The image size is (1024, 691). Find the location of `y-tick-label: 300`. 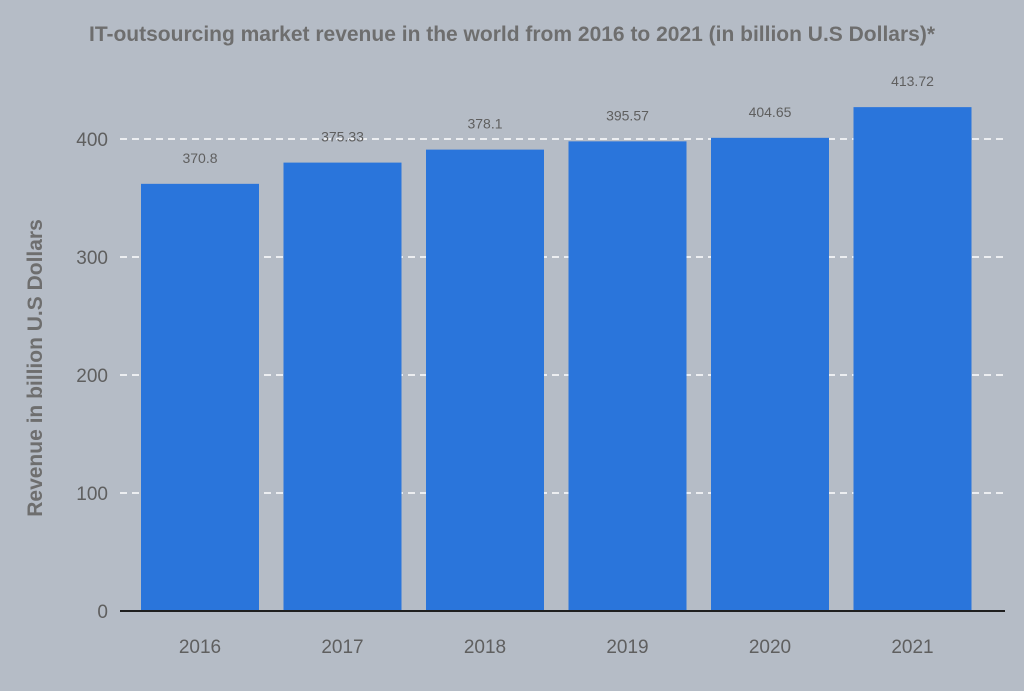

y-tick-label: 300 is located at coordinates (92, 258).